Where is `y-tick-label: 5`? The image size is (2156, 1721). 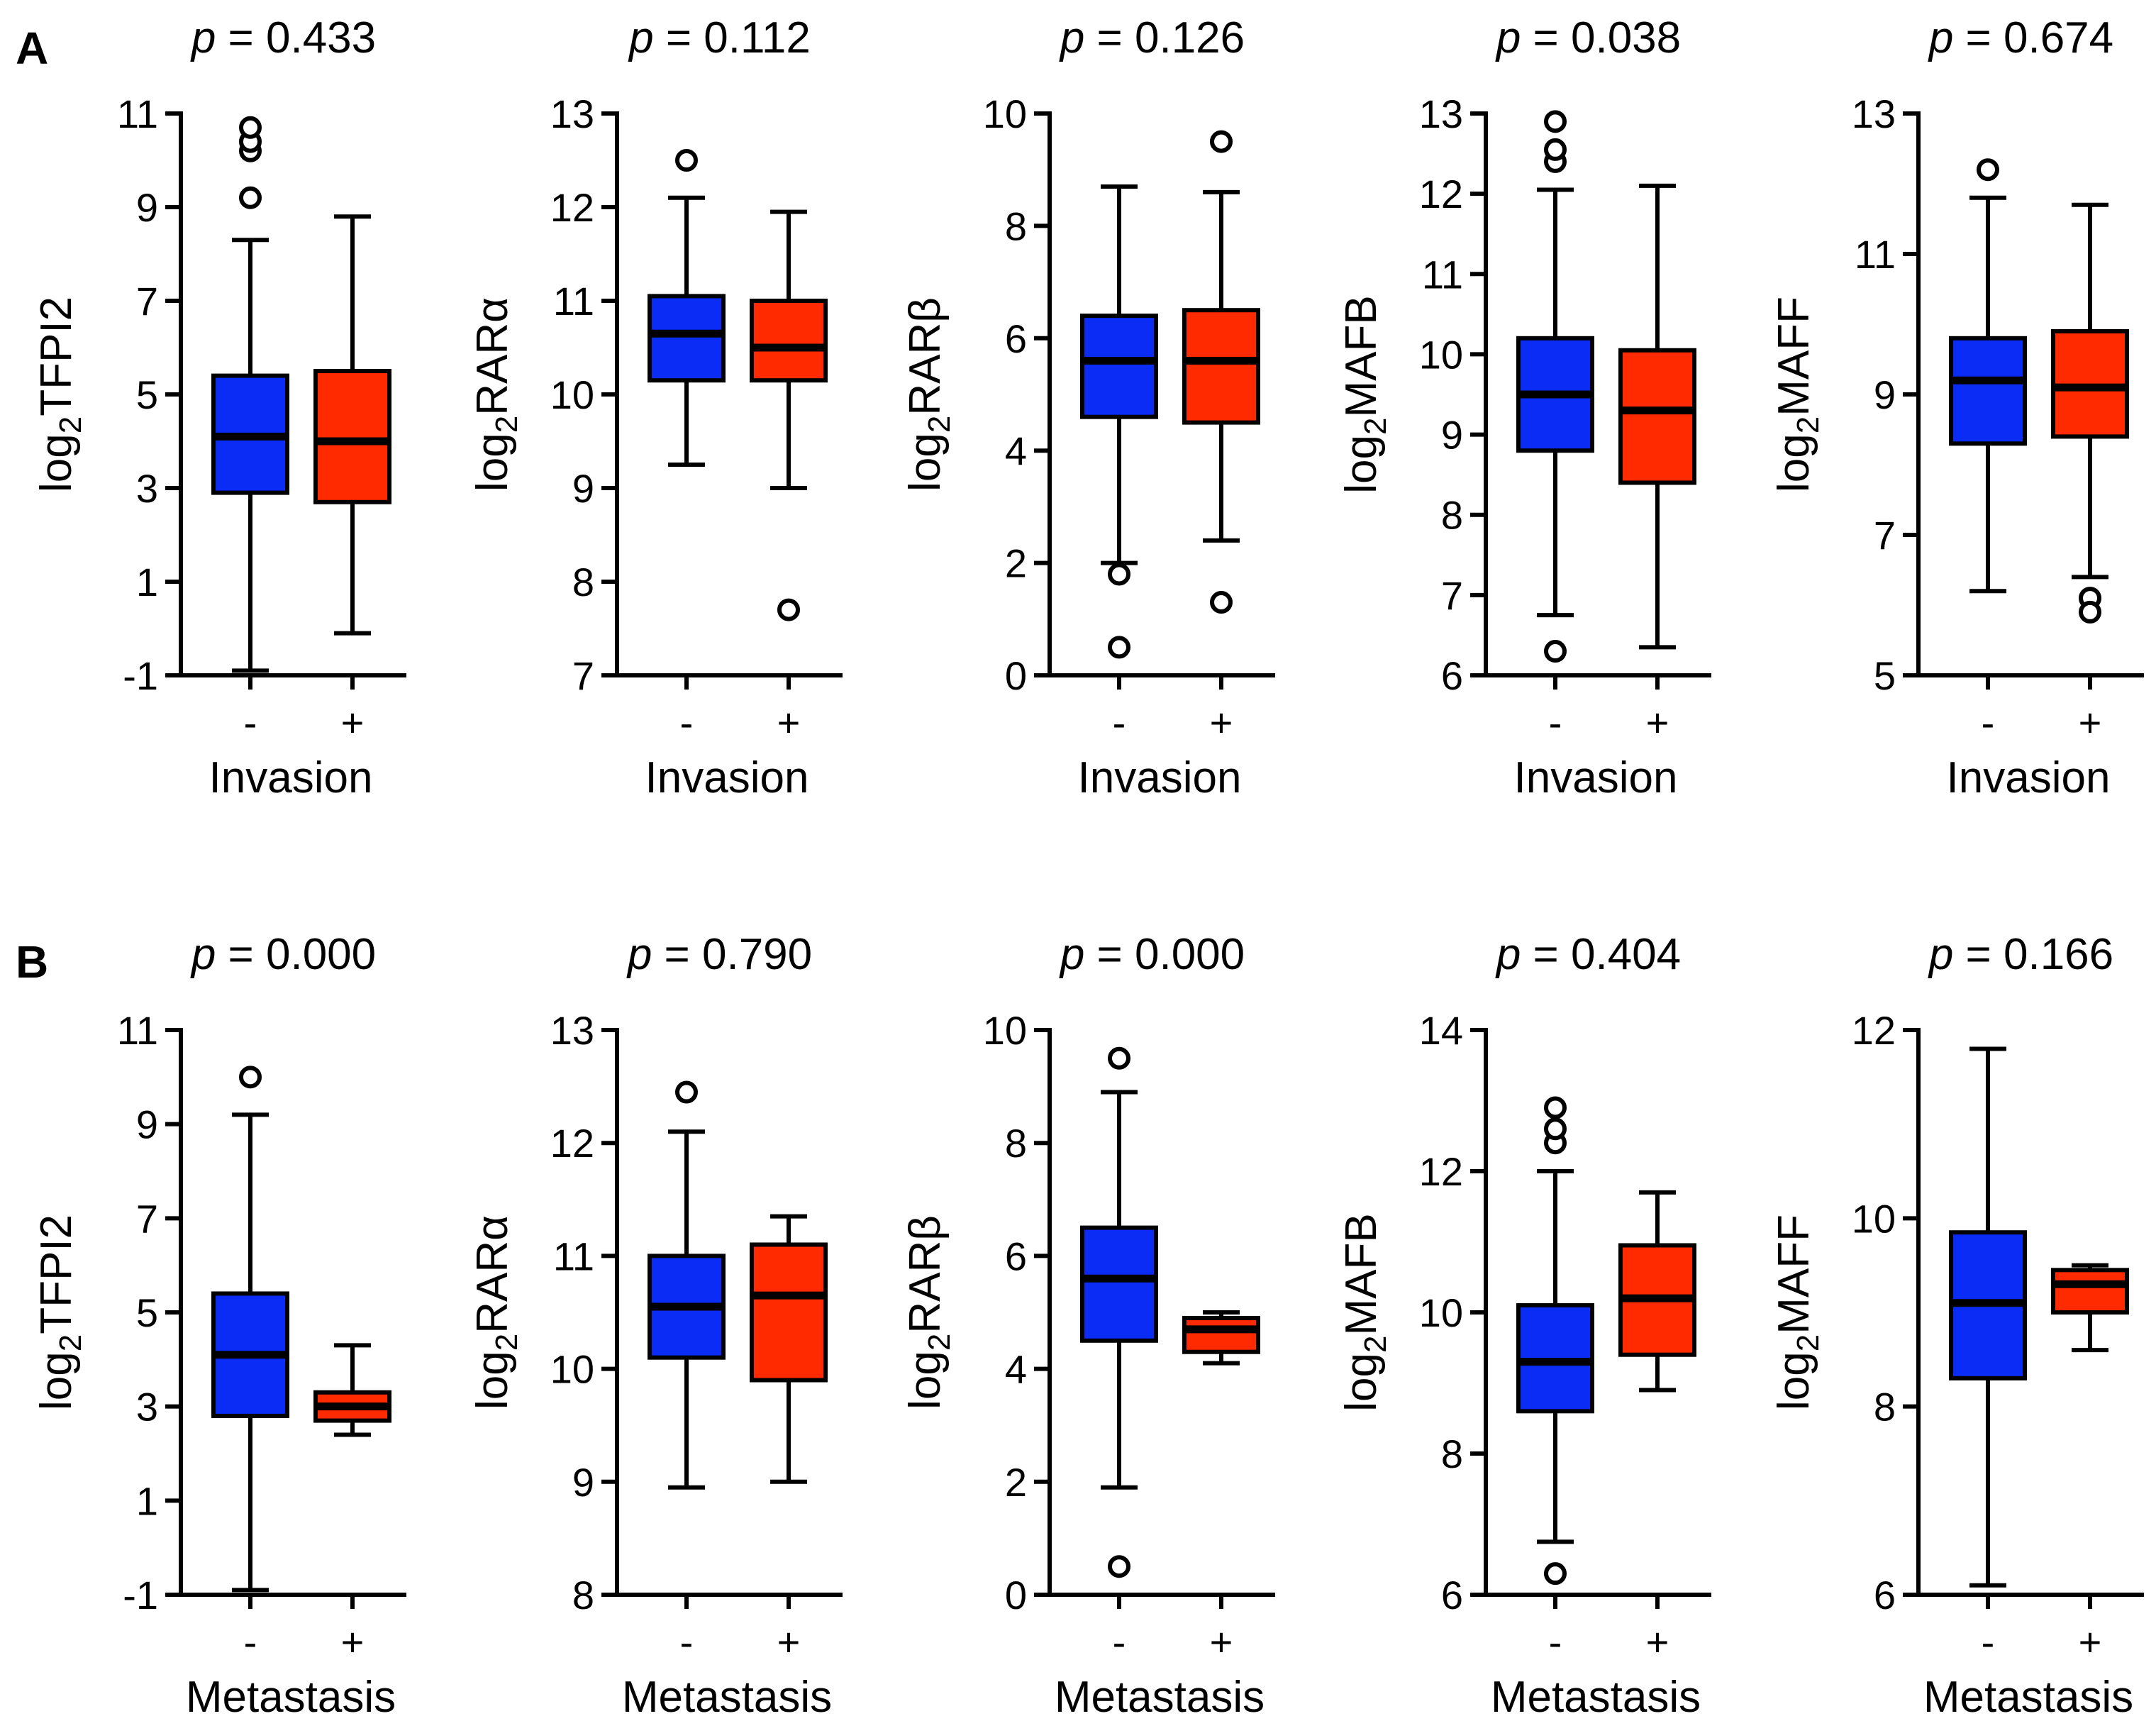
y-tick-label: 5 is located at coordinates (147, 1312).